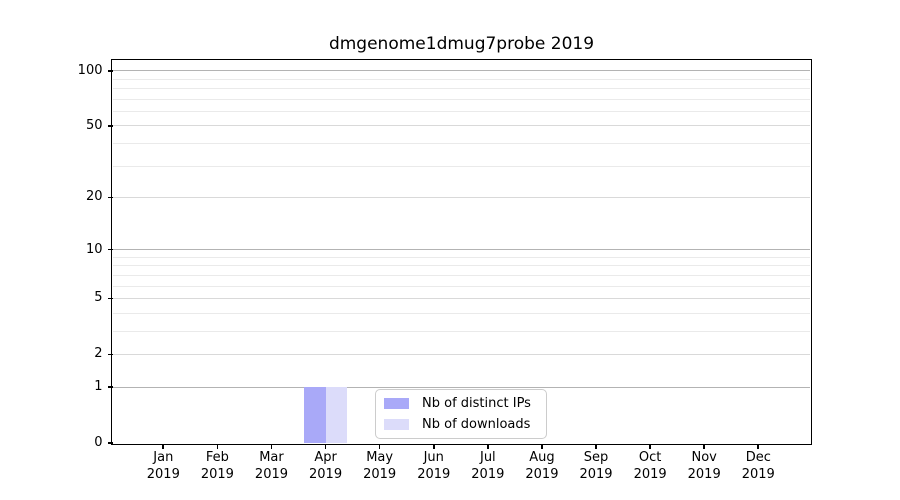  I want to click on x-tick-mark-oct, so click(650, 446).